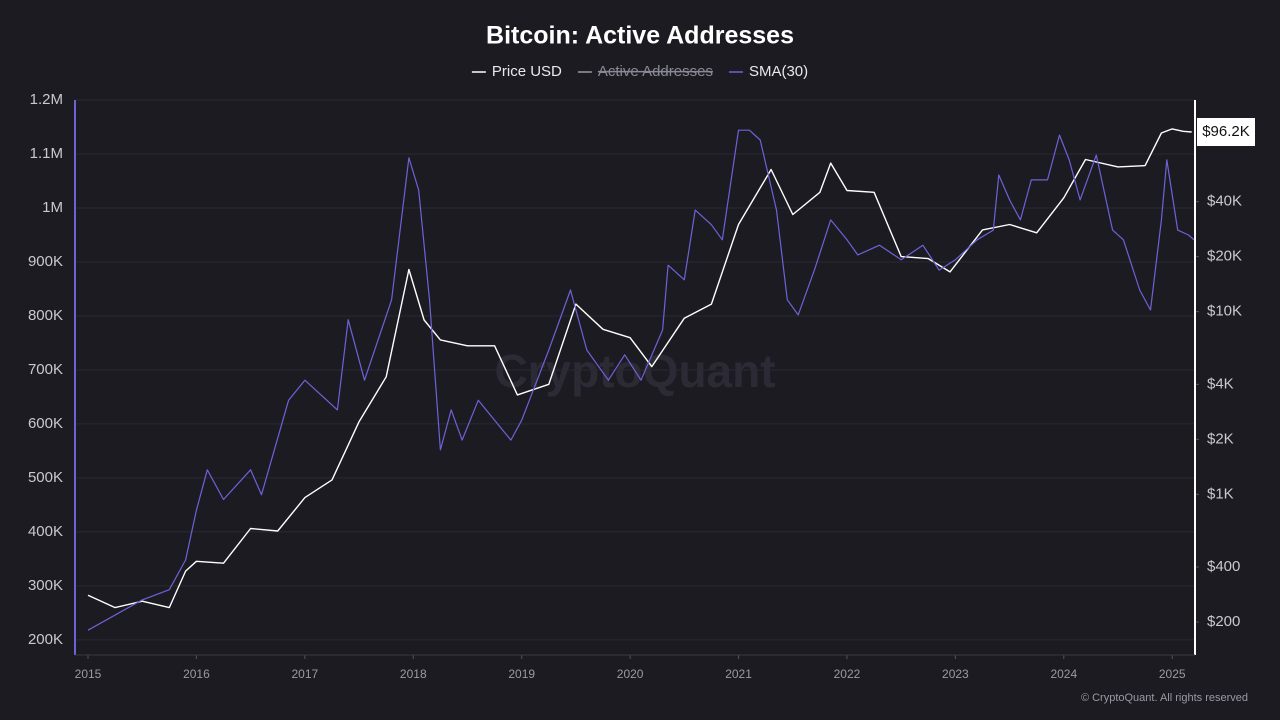 The height and width of the screenshot is (720, 1280). I want to click on y-tick-label: 1.2M, so click(46, 99).